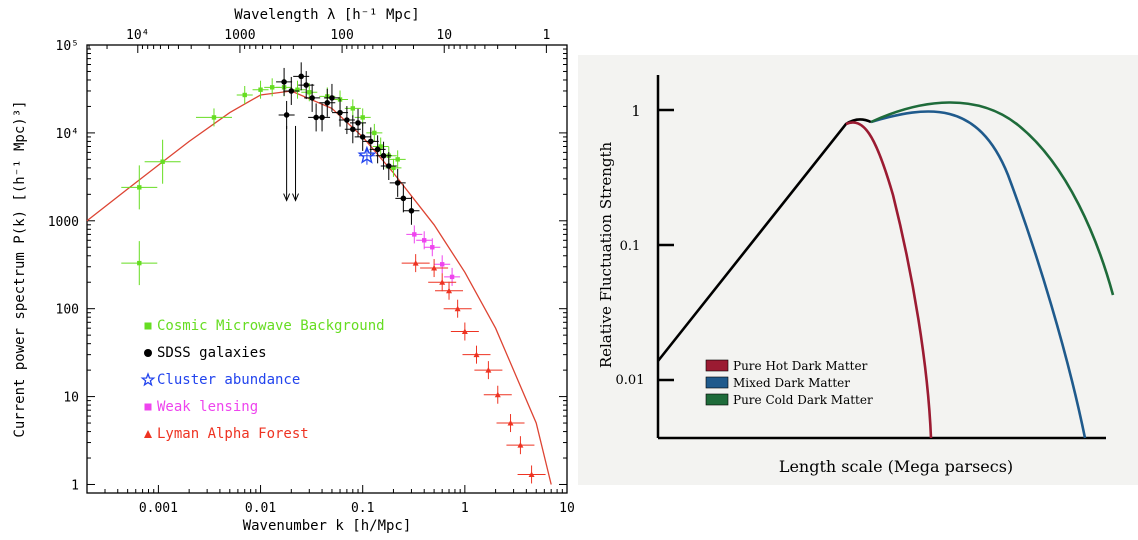  What do you see at coordinates (803, 400) in the screenshot?
I see `legend-label-cold: Pure Cold Dark Matter` at bounding box center [803, 400].